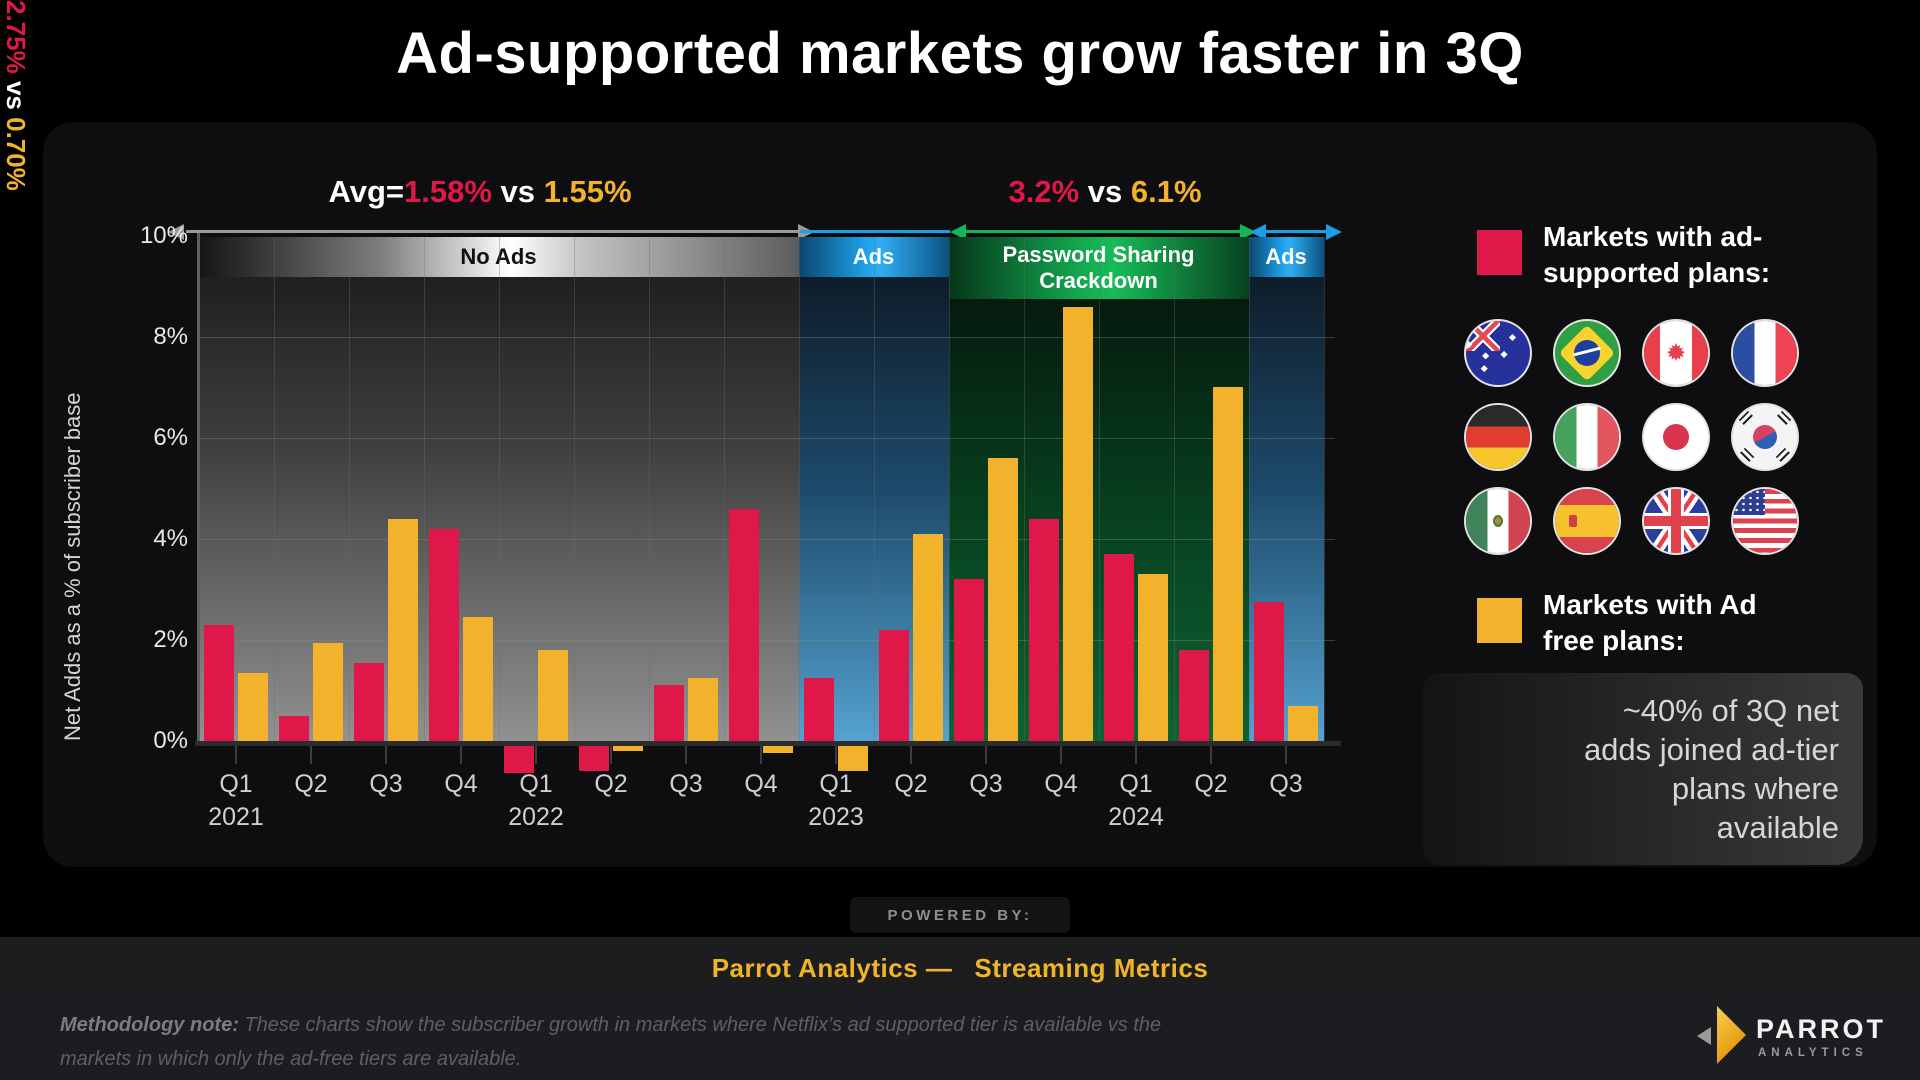  Describe the element at coordinates (873, 257) in the screenshot. I see `zone-band-label: Ads` at that location.